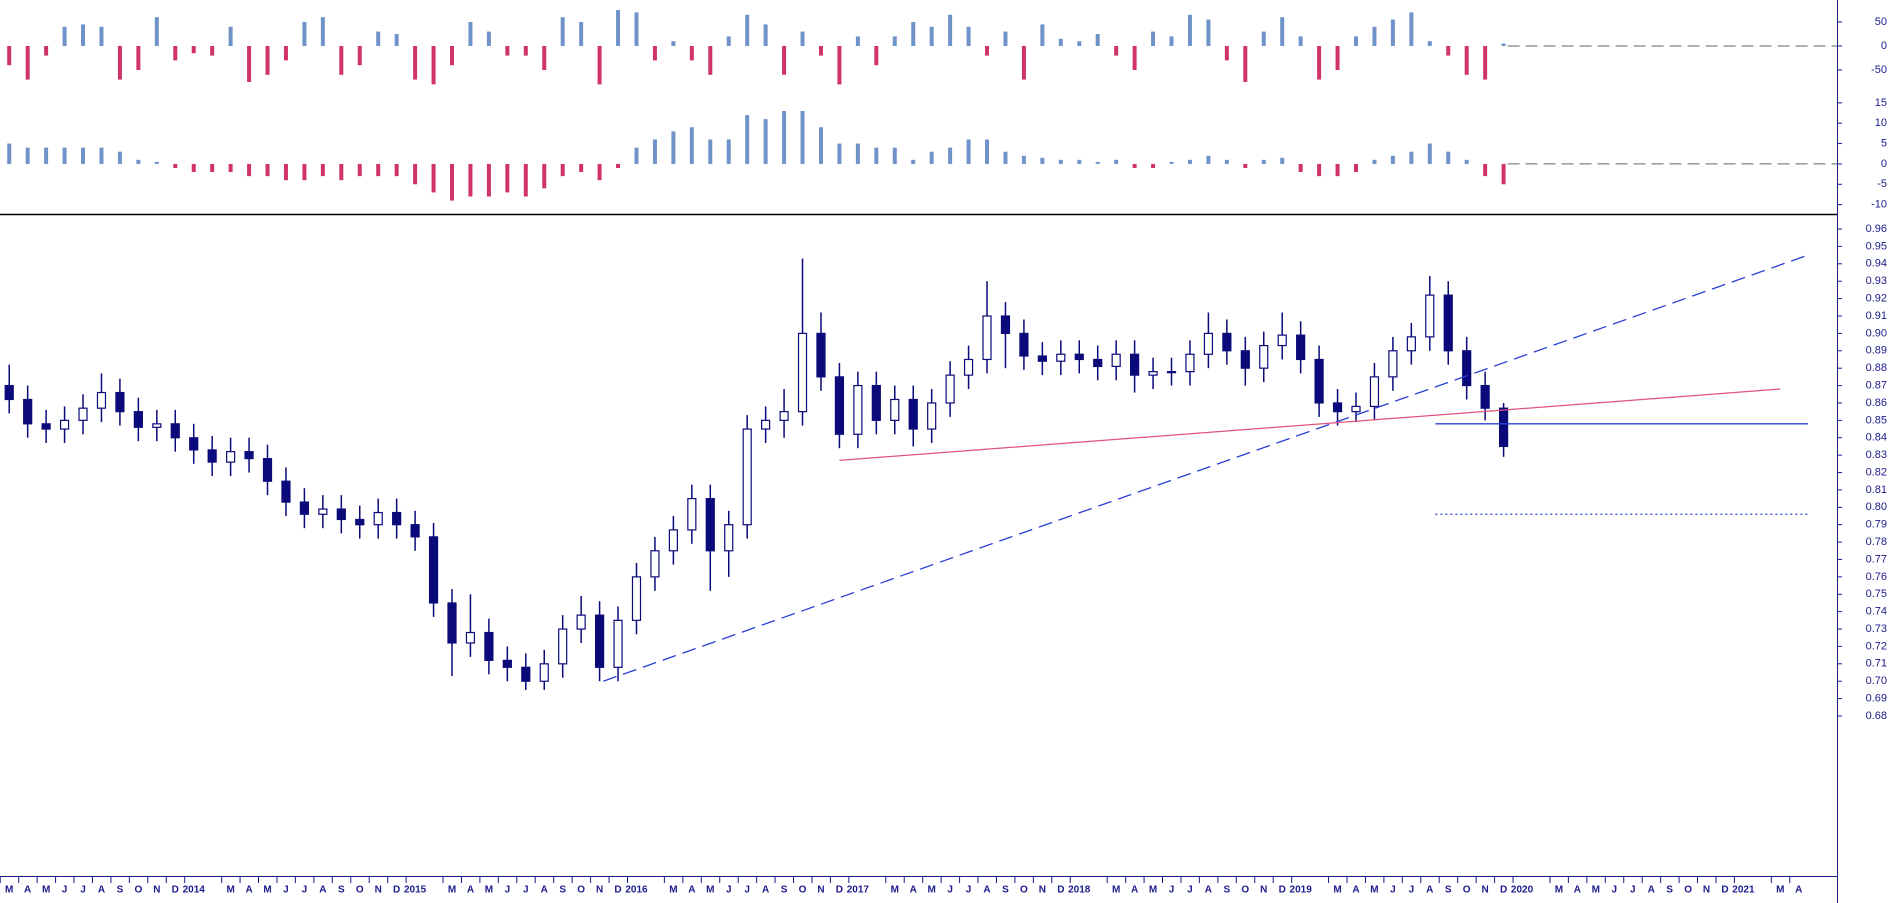  What do you see at coordinates (1876, 664) in the screenshot?
I see `y-tick-label: 0.71` at bounding box center [1876, 664].